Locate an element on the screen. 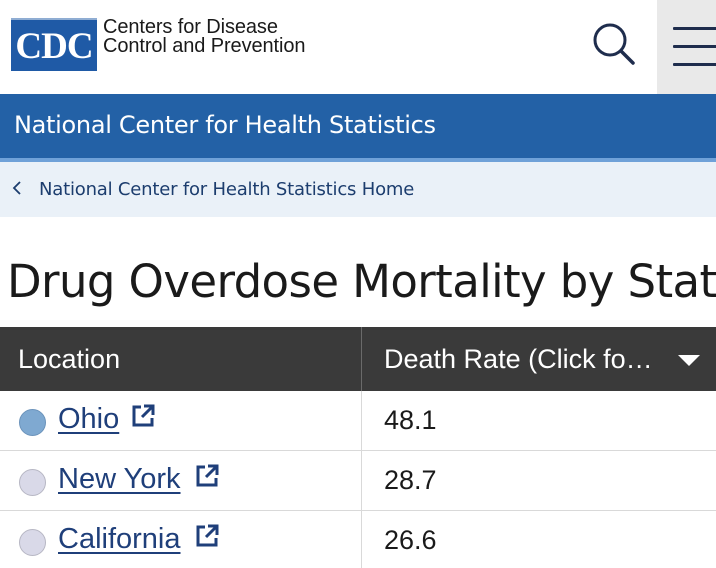 This screenshot has height=568, width=716. location-link: New York is located at coordinates (119, 479).